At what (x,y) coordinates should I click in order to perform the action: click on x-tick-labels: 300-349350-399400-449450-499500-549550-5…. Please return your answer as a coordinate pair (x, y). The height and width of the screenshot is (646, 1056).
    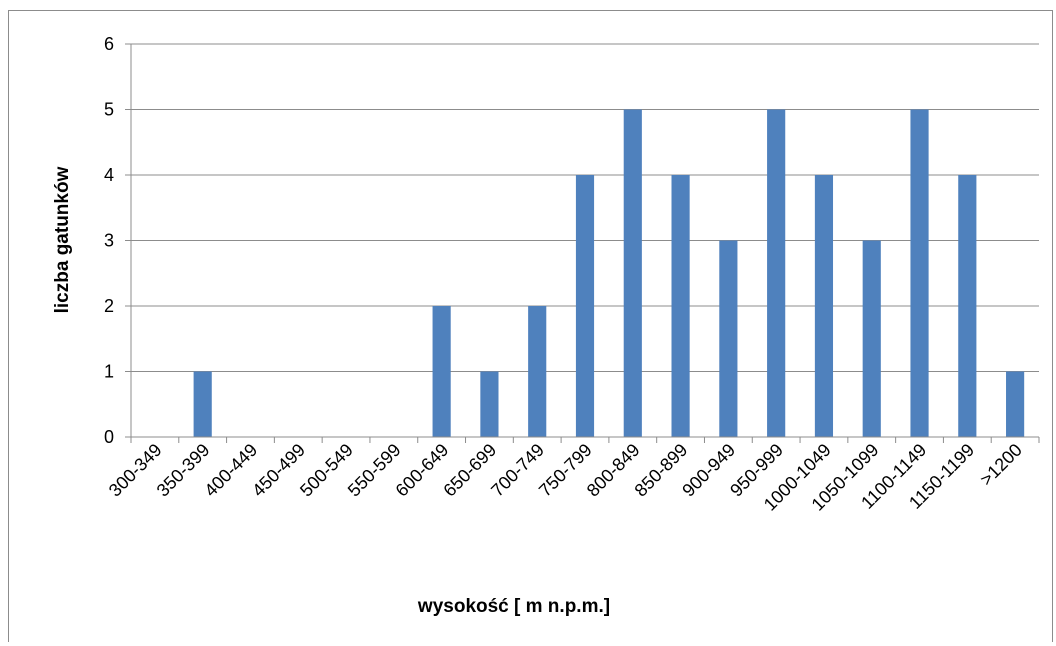
    Looking at the image, I should click on (565, 477).